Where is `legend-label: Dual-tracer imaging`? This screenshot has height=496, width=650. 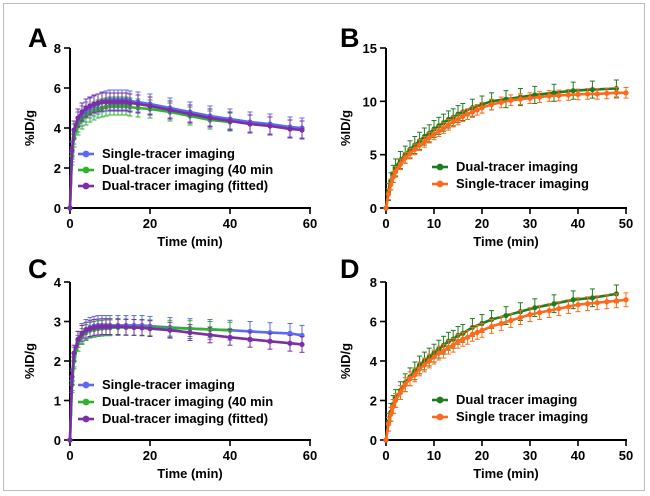
legend-label: Dual-tracer imaging is located at coordinates (517, 166).